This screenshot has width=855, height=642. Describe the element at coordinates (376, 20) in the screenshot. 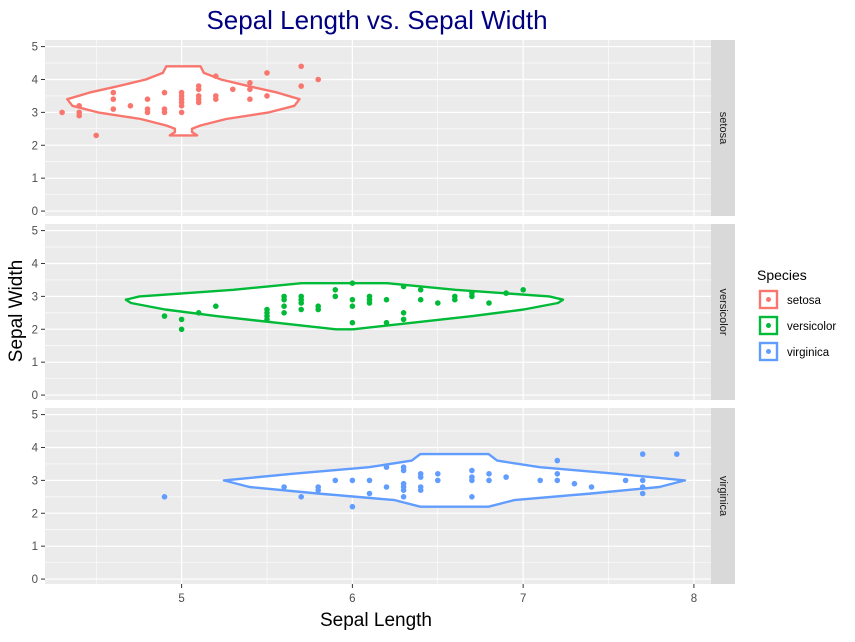

I see `chart-title: Sepal Length vs. Sepal Width` at that location.